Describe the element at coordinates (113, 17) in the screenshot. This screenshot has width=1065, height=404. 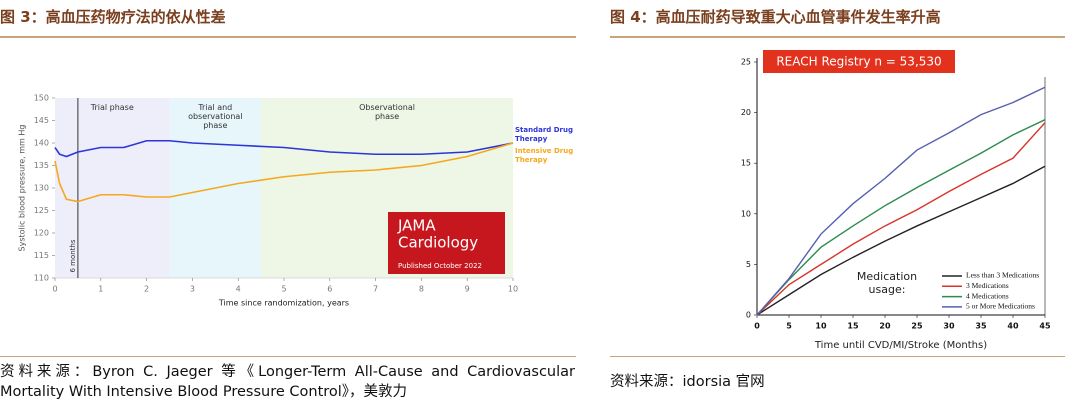
I see `figure-title: 图 3：高血压药物疗法的依从性差` at that location.